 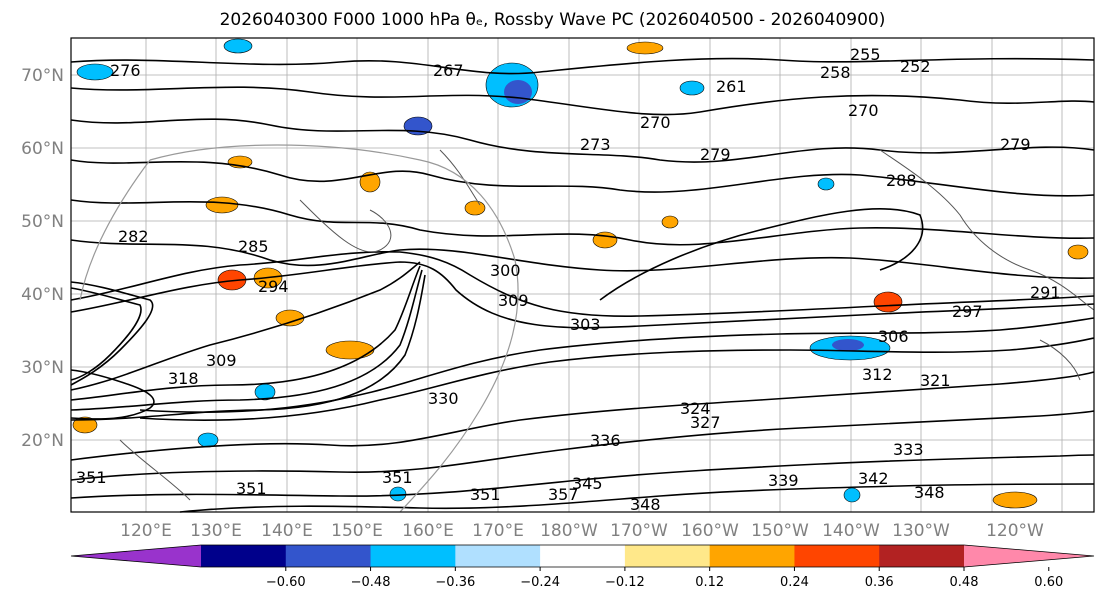 I want to click on contour-label: 321, so click(x=935, y=380).